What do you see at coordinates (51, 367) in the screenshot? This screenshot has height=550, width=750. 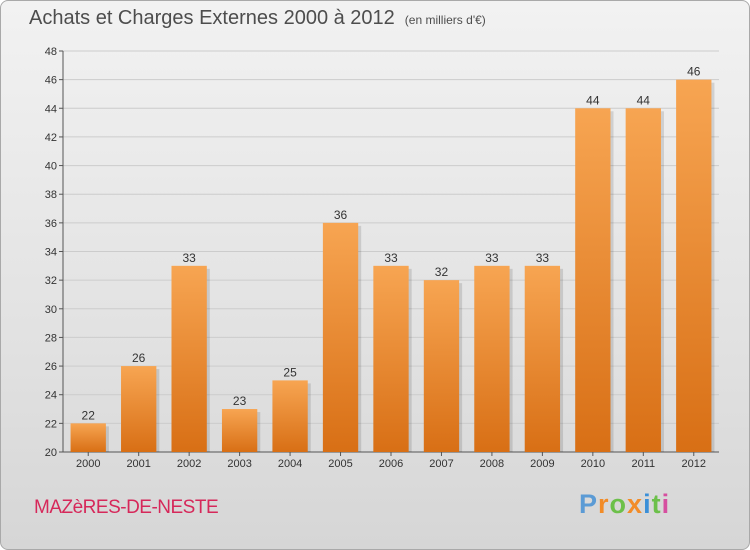 I see `y-tick-label: 26` at bounding box center [51, 367].